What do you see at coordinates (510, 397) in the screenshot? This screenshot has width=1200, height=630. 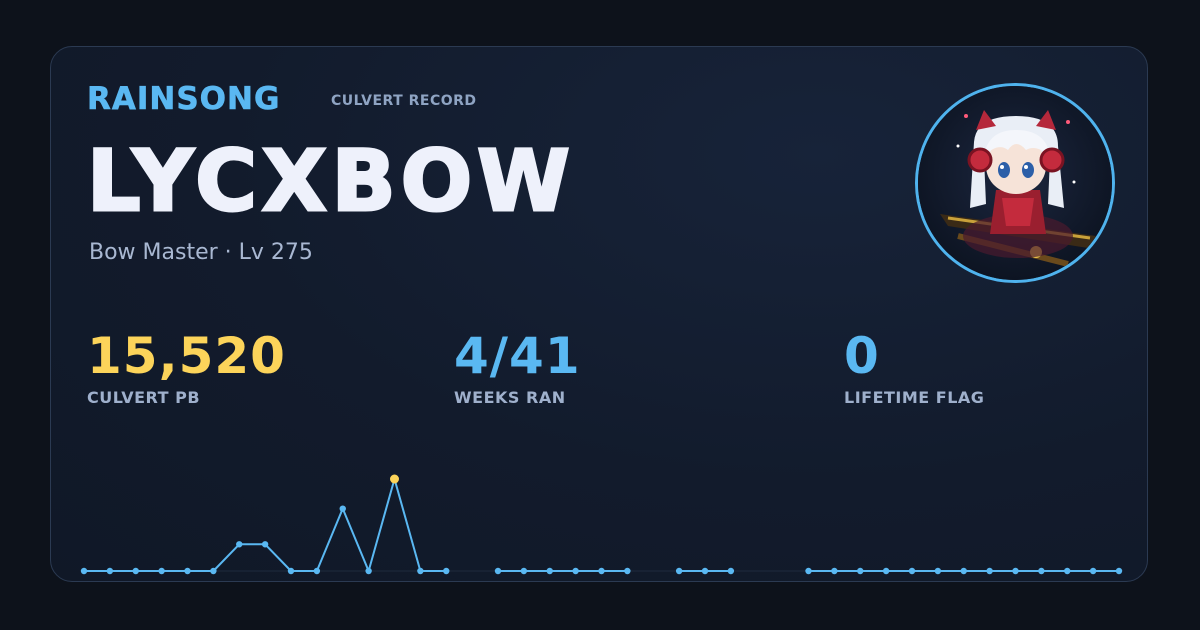 I see `stat-label: WEEKS RAN` at bounding box center [510, 397].